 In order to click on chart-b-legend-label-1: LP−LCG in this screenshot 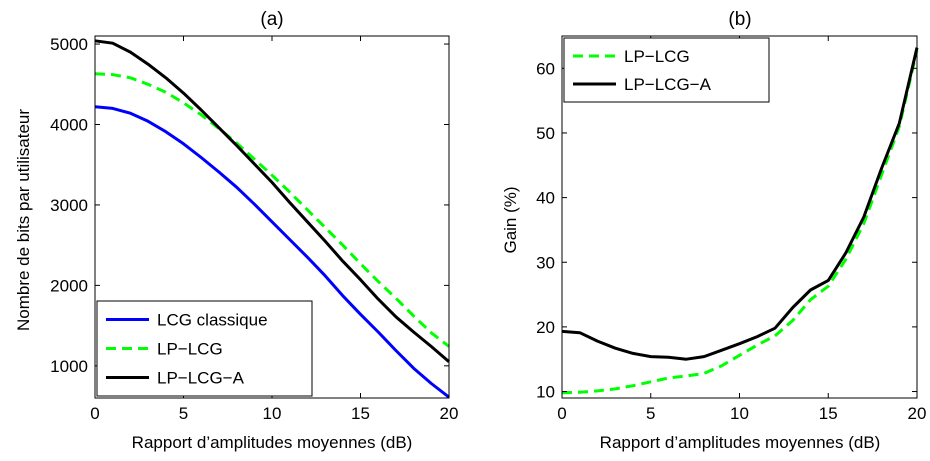, I will do `click(657, 56)`.